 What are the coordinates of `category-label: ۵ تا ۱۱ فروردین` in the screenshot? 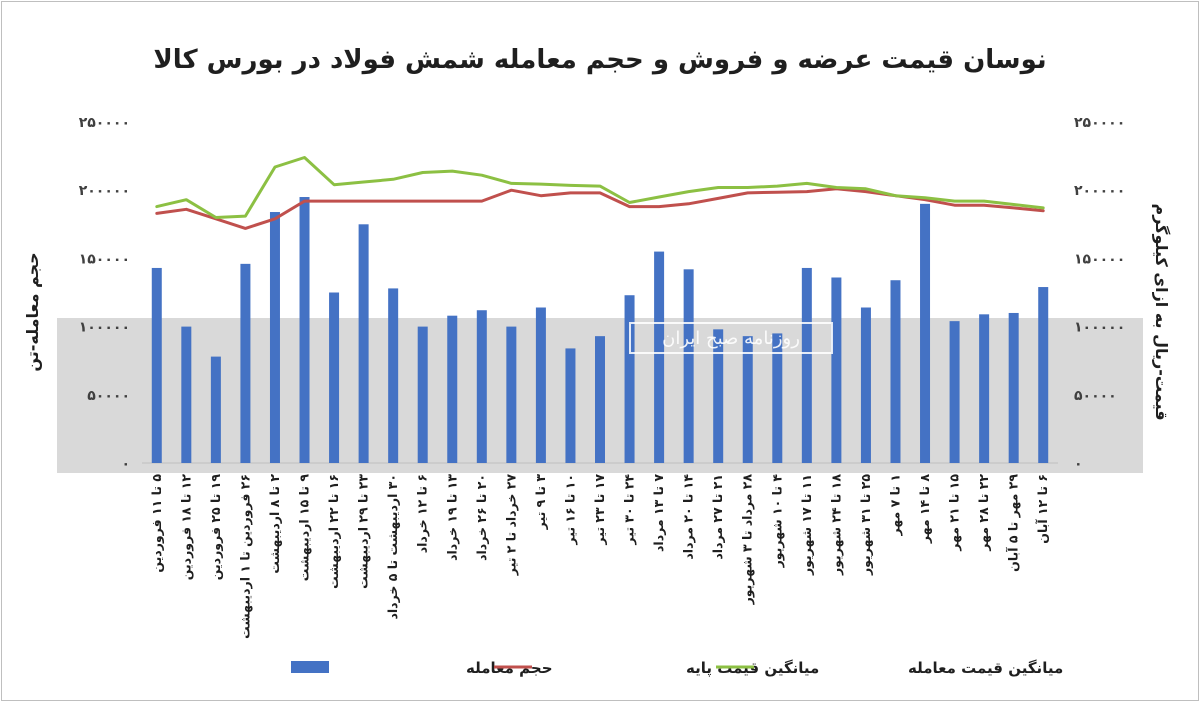 It's located at (156, 523).